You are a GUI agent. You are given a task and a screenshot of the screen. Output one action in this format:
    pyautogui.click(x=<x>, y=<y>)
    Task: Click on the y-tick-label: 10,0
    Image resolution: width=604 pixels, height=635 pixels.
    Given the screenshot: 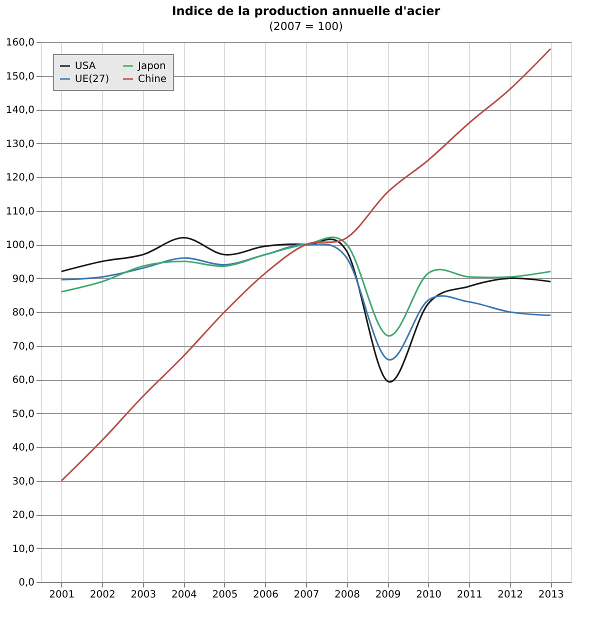 What is the action you would take?
    pyautogui.click(x=23, y=549)
    